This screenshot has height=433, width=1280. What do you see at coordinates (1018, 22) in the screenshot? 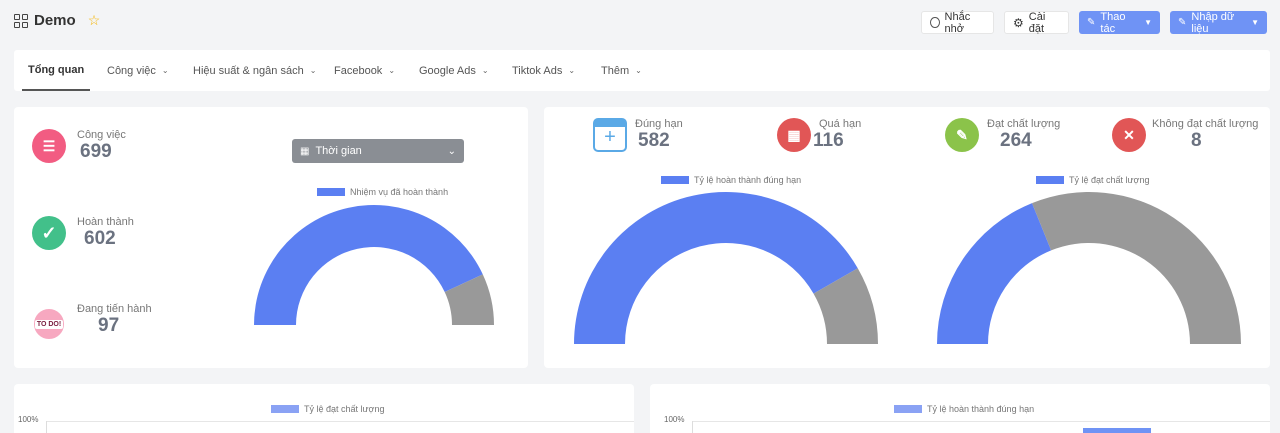
I see `gear-icon: ⚙` at bounding box center [1018, 22].